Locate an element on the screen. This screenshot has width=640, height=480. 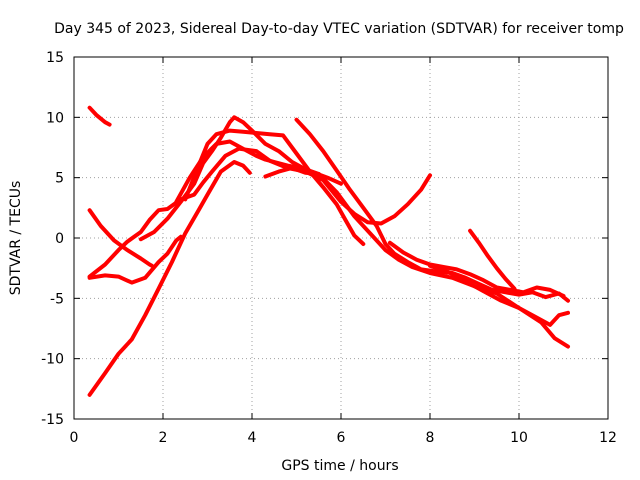
y-tick-label: -15 is located at coordinates (52, 420).